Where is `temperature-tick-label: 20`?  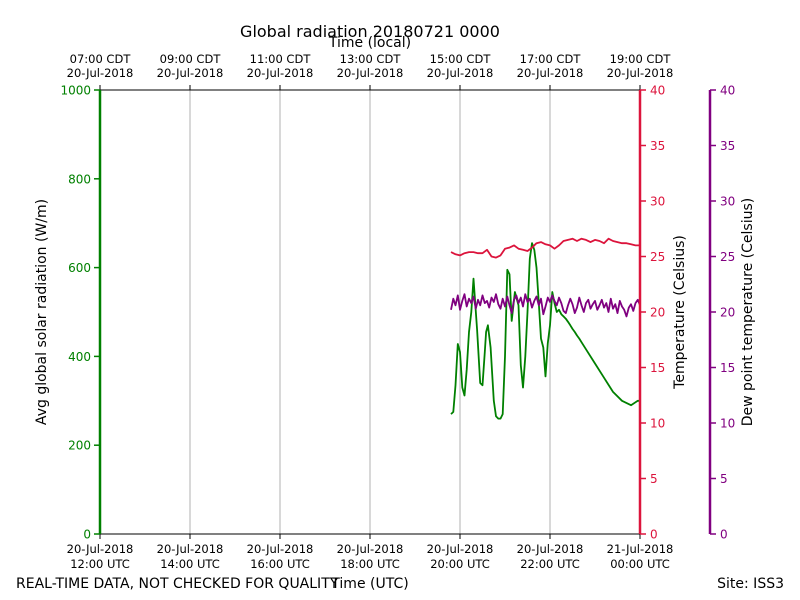 temperature-tick-label: 20 is located at coordinates (657, 313).